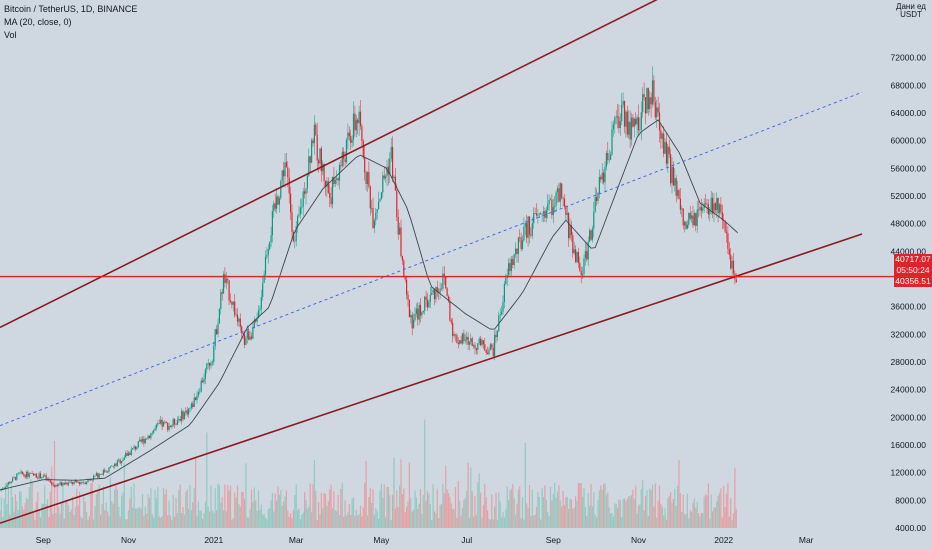  What do you see at coordinates (911, 14) in the screenshot?
I see `currency-label: USDT` at bounding box center [911, 14].